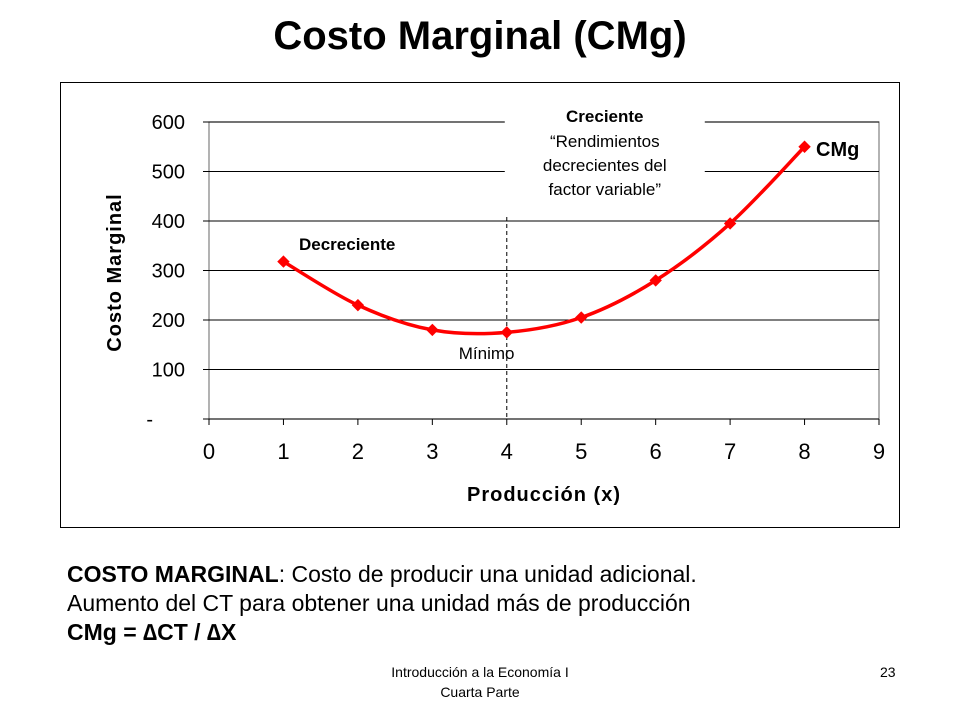  Describe the element at coordinates (605, 165) in the screenshot. I see `annotation-increasing-line: decrecientes del` at that location.